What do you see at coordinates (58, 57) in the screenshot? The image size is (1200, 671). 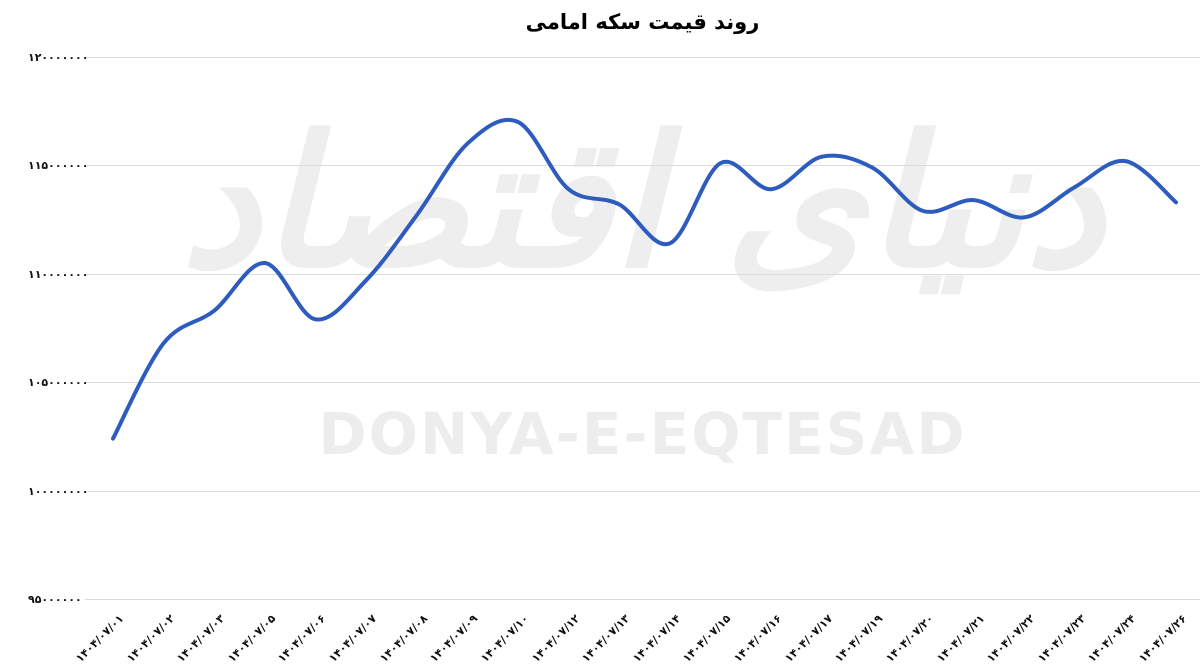 I see `y-tick-label: ۱۲۰۰۰۰۰۰۰` at bounding box center [58, 57].